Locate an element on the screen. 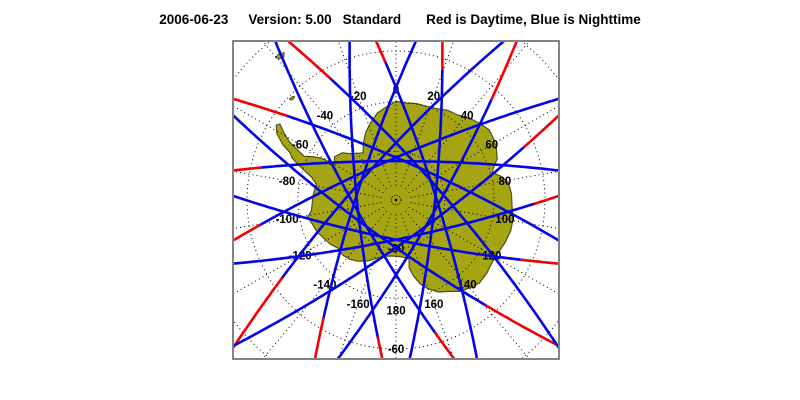 The image size is (800, 400). lon-label: -160 is located at coordinates (358, 305).